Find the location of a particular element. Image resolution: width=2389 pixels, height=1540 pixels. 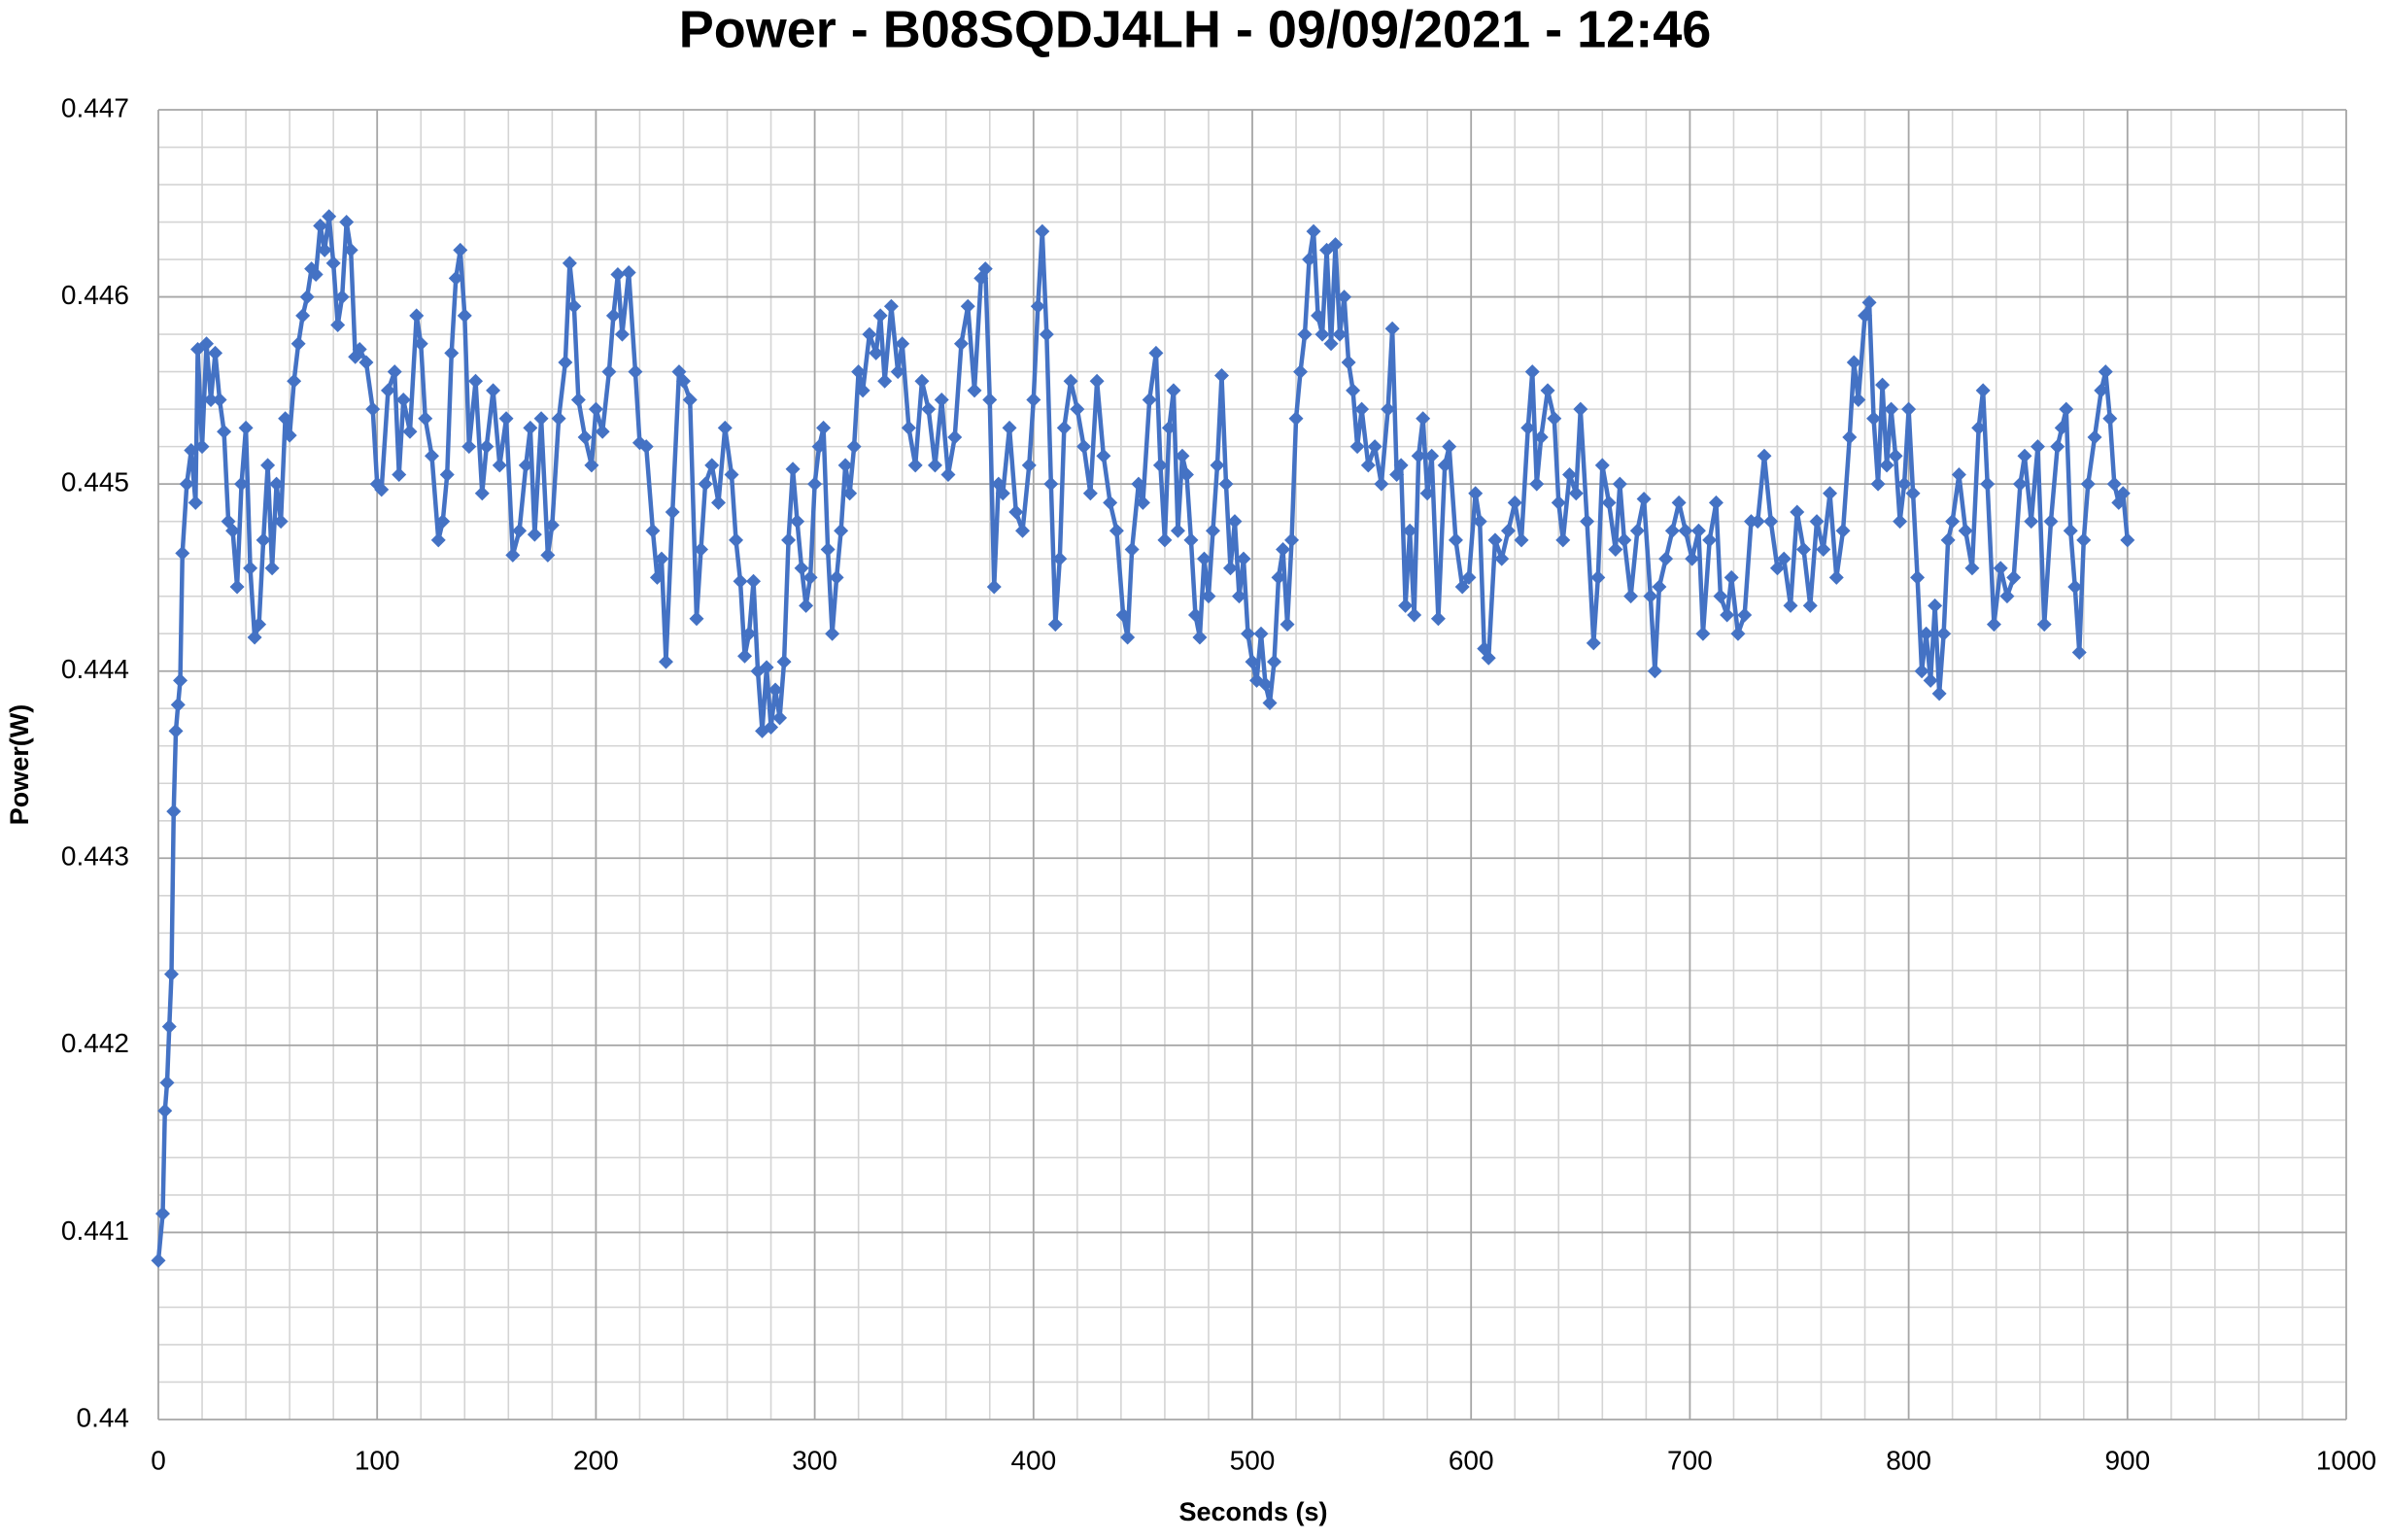

x-axis-title: Seconds (s) is located at coordinates (1253, 1511).